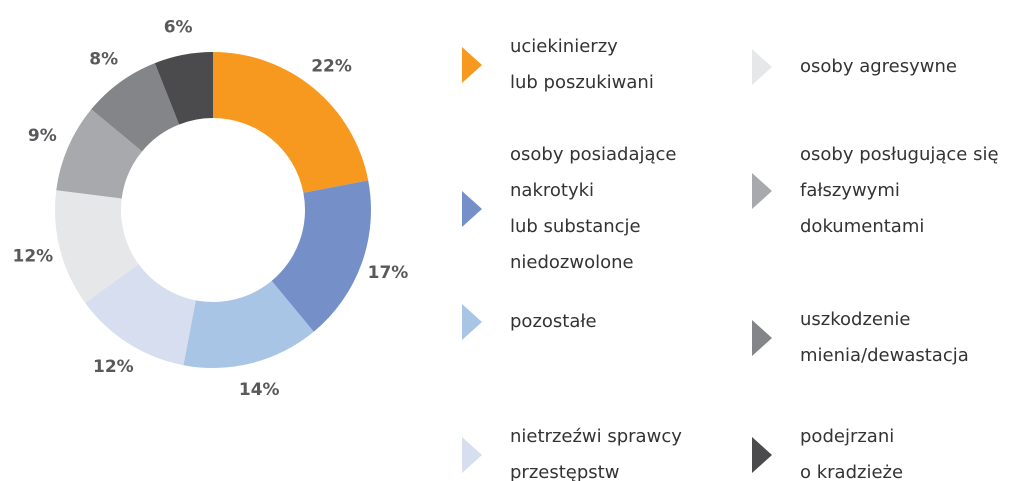  What do you see at coordinates (852, 453) in the screenshot?
I see `legend-label: podejrzani o kradzieże` at bounding box center [852, 453].